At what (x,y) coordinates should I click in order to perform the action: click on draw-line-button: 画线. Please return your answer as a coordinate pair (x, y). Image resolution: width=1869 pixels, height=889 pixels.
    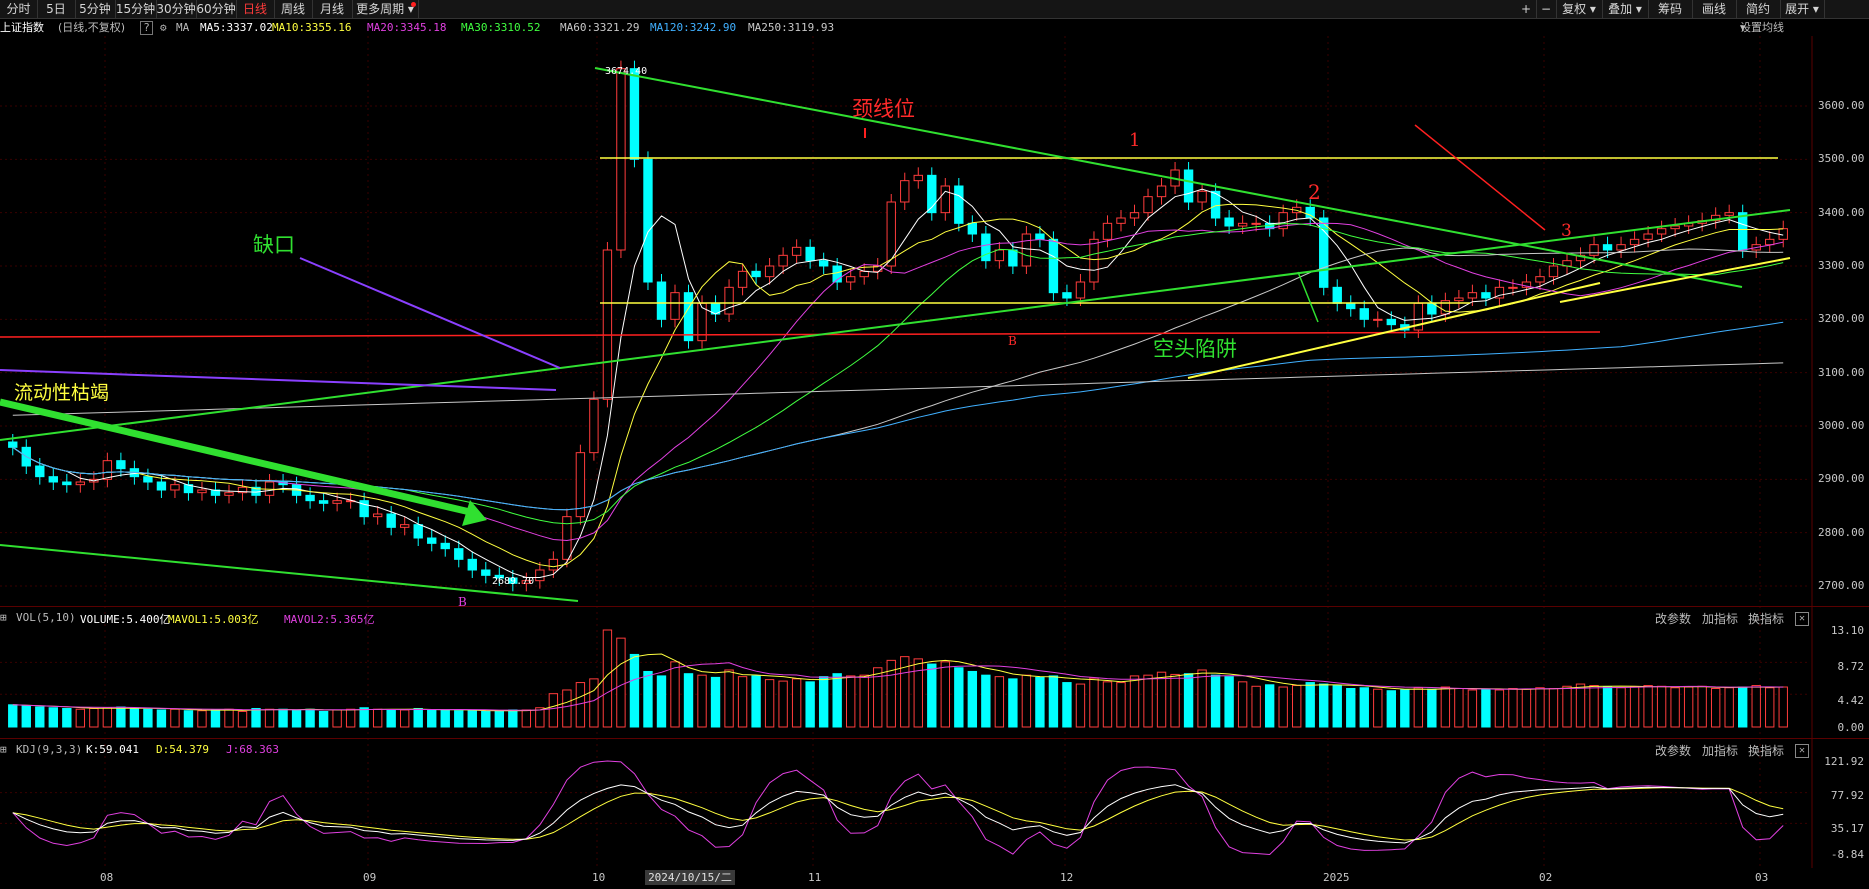
    Looking at the image, I should click on (1714, 9).